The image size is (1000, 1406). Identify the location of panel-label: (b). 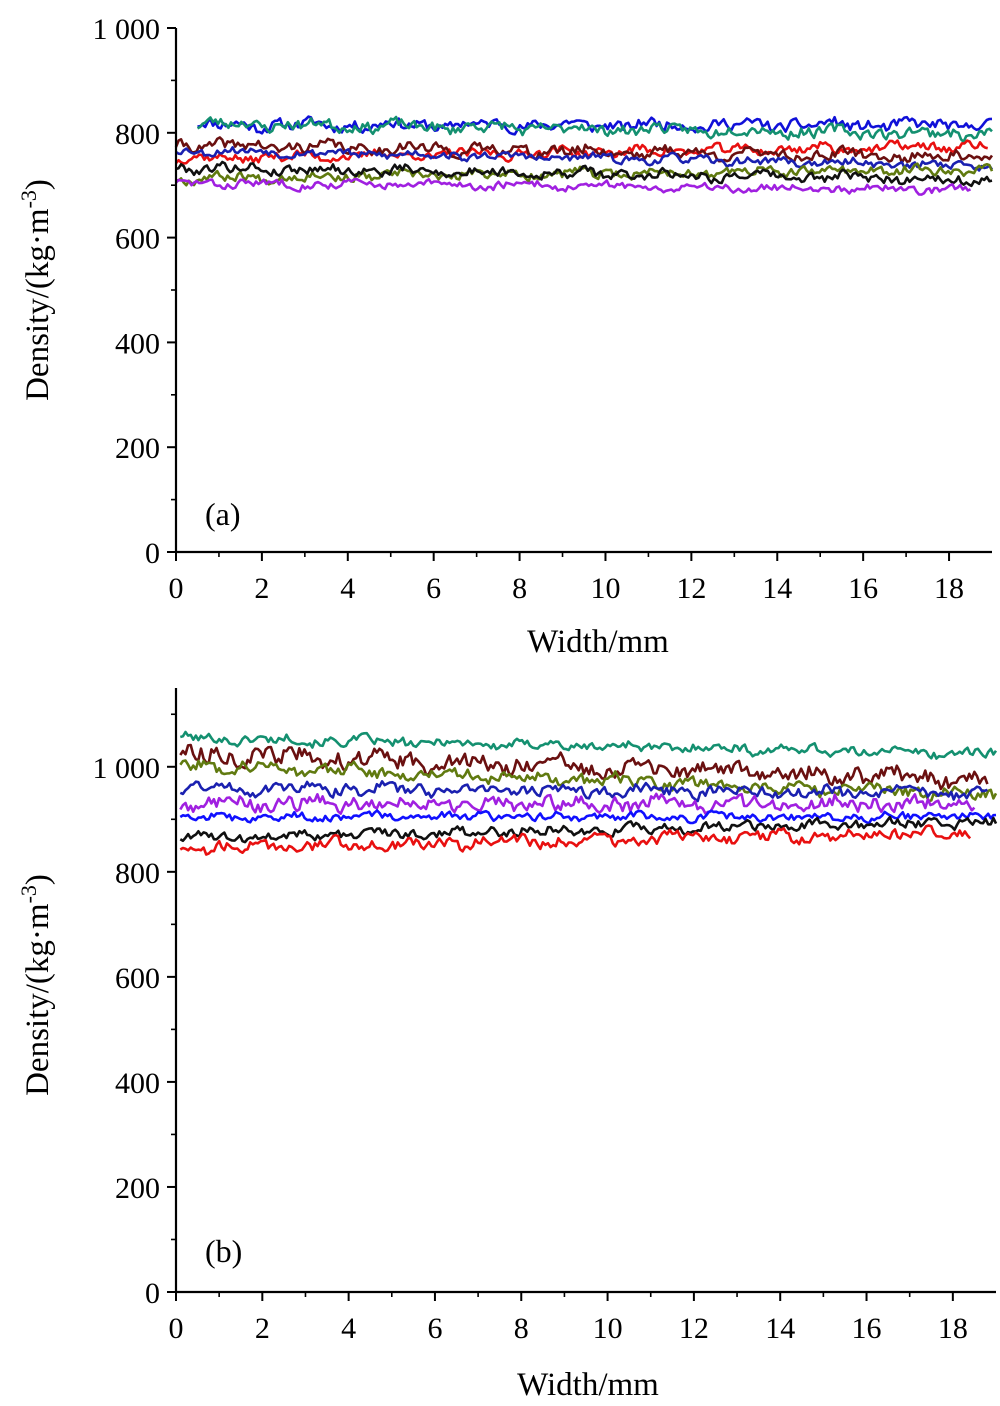
(223, 1251).